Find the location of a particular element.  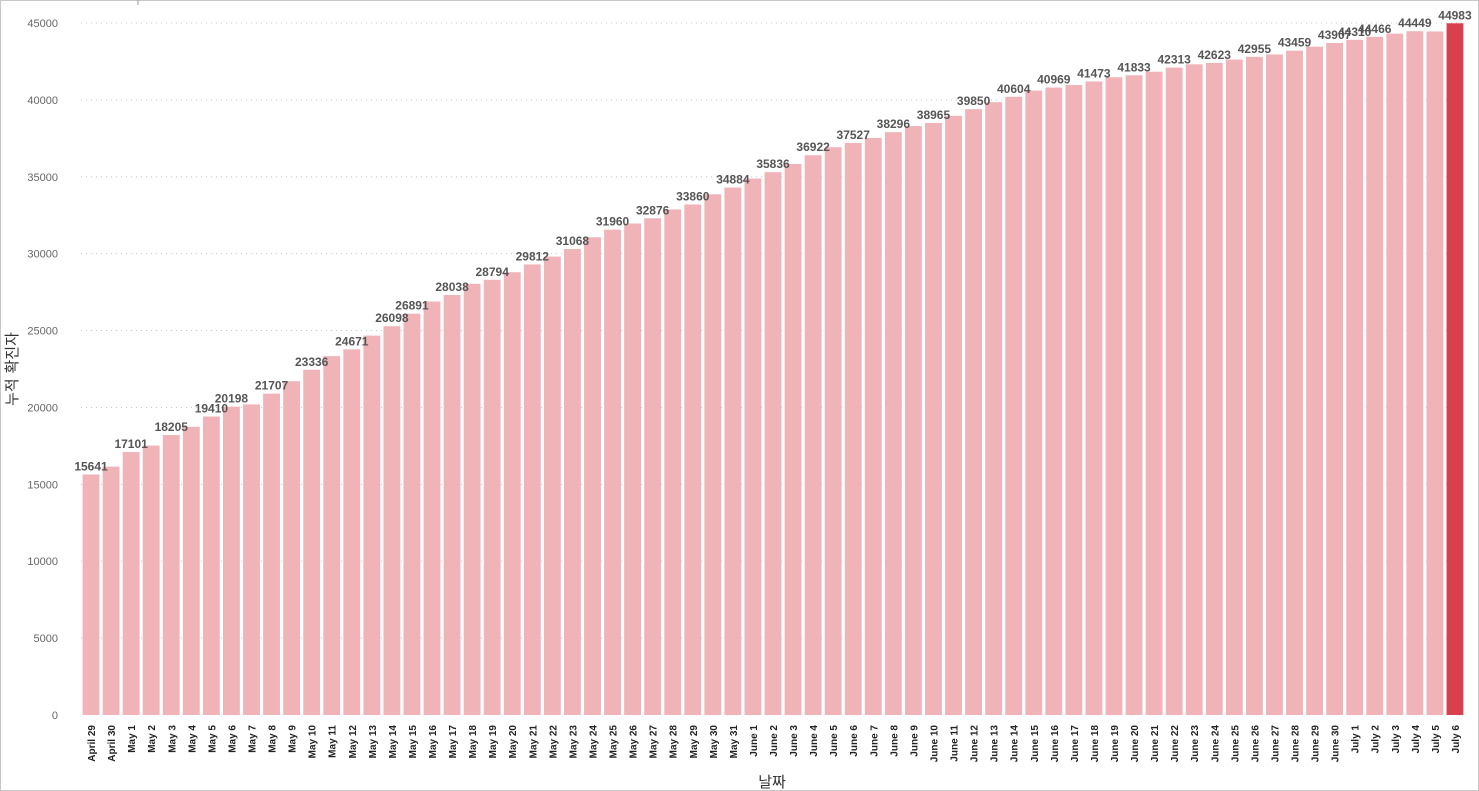

data-label: 41833 is located at coordinates (1134, 67).